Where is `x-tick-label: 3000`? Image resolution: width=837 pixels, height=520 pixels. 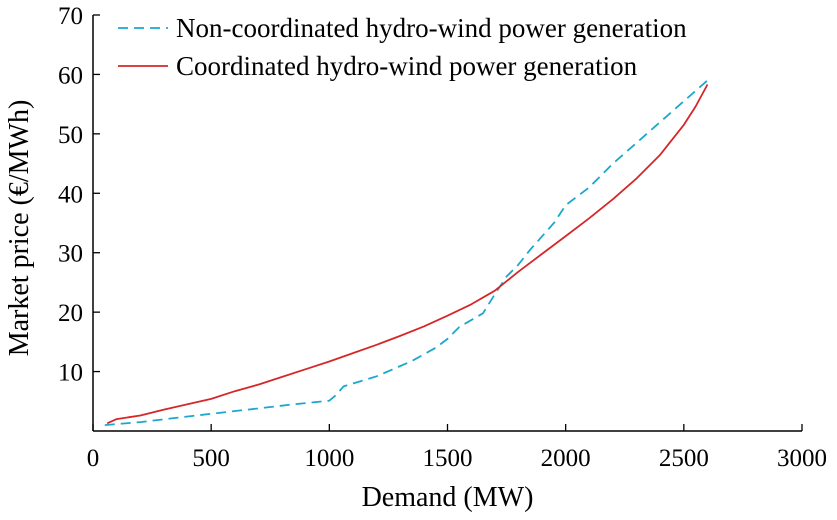 x-tick-label: 3000 is located at coordinates (802, 458).